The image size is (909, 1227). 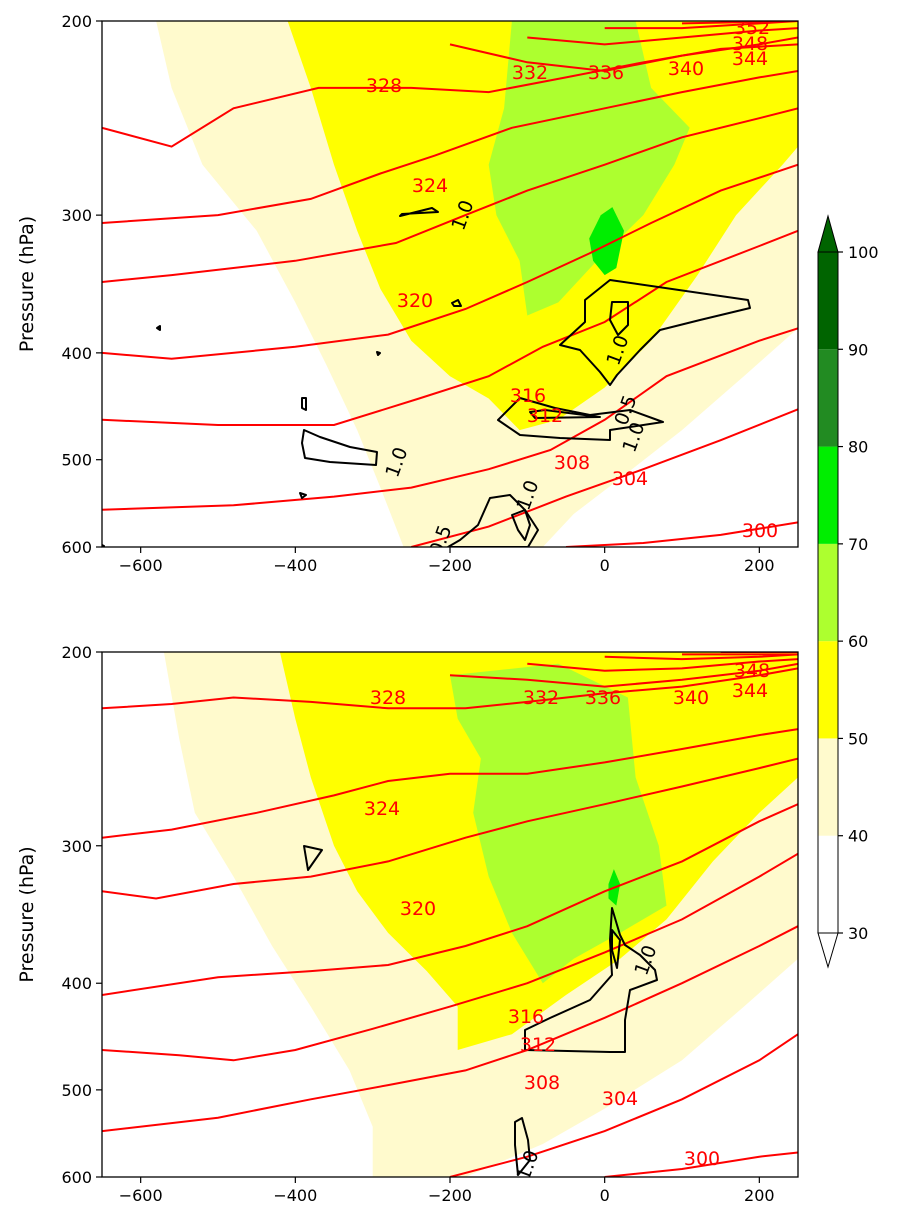 What do you see at coordinates (27, 284) in the screenshot?
I see `y-axis-title: Pressure (hPa)` at bounding box center [27, 284].